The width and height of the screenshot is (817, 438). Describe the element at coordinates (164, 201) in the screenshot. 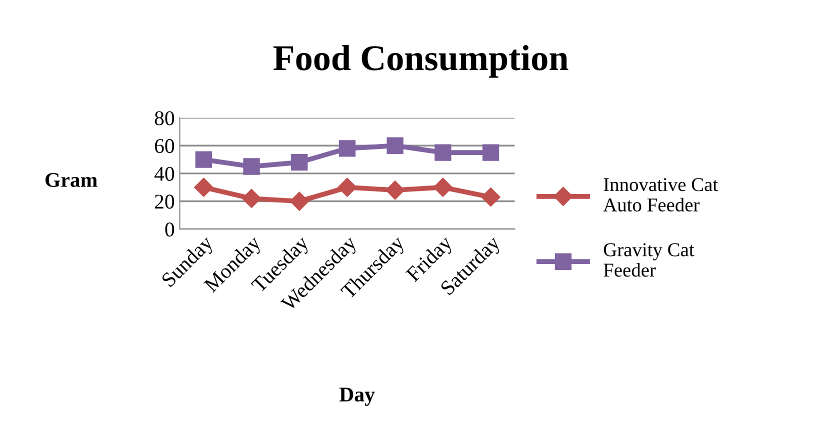

I see `y-tick-label: 20` at that location.